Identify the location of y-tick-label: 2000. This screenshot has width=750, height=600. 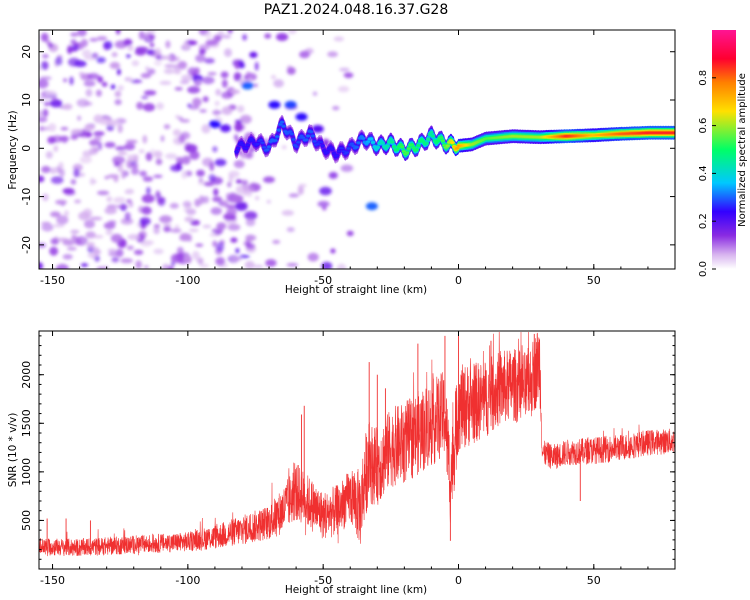
(26, 375).